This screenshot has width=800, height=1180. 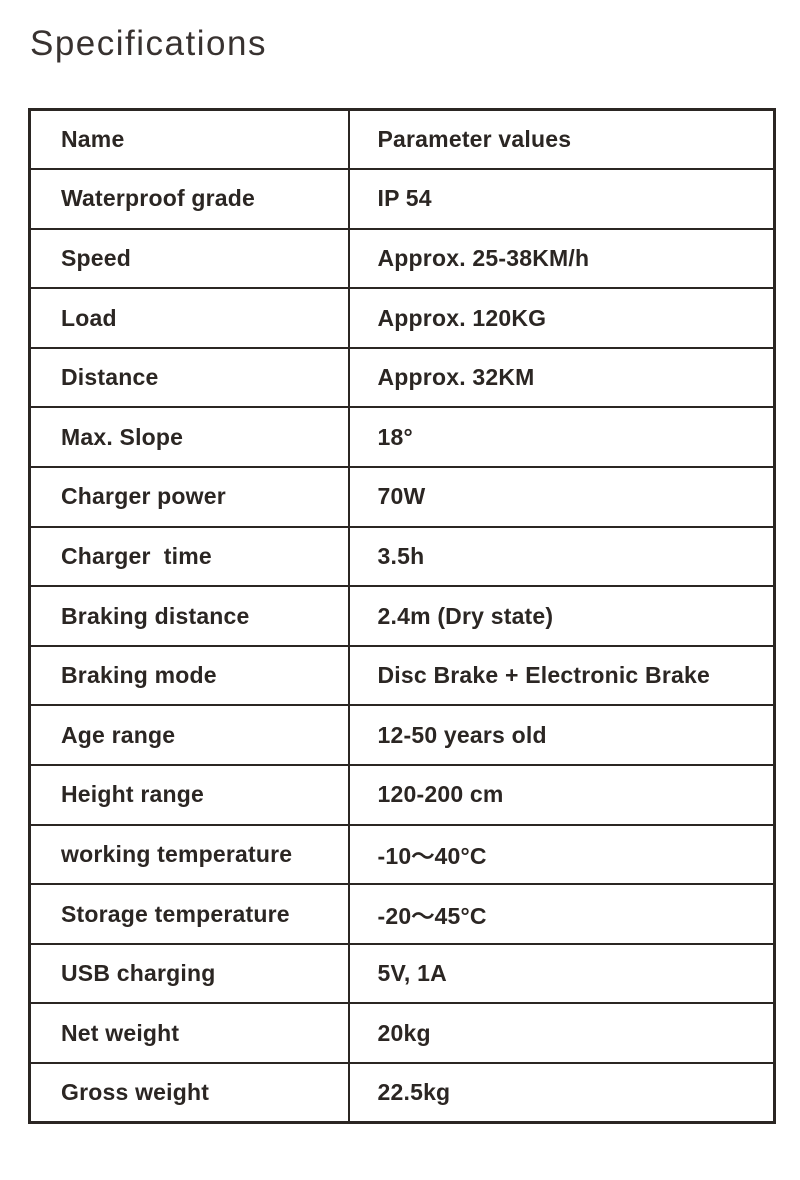 I want to click on spec-name-cell: working temperature, so click(x=189, y=854).